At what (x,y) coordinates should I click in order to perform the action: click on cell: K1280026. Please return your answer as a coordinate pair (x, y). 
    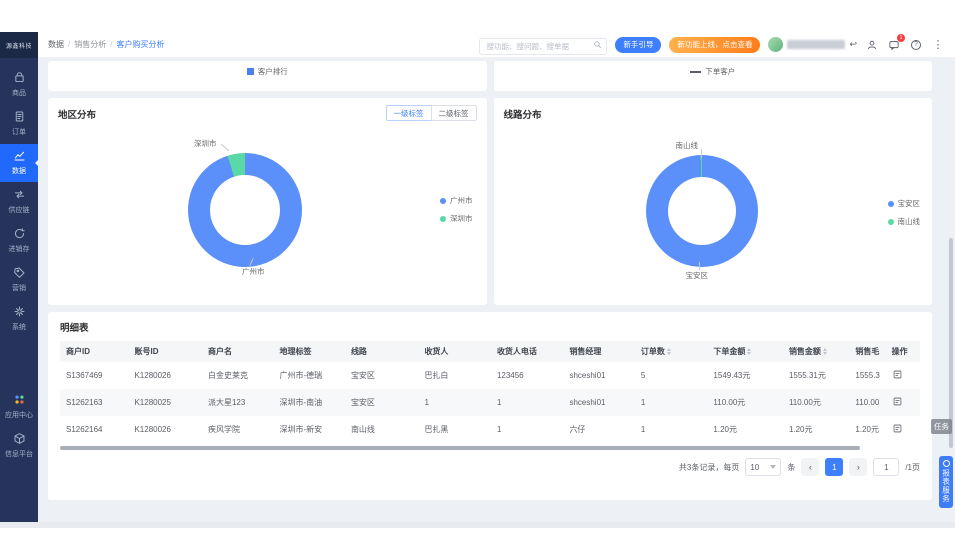
    Looking at the image, I should click on (152, 429).